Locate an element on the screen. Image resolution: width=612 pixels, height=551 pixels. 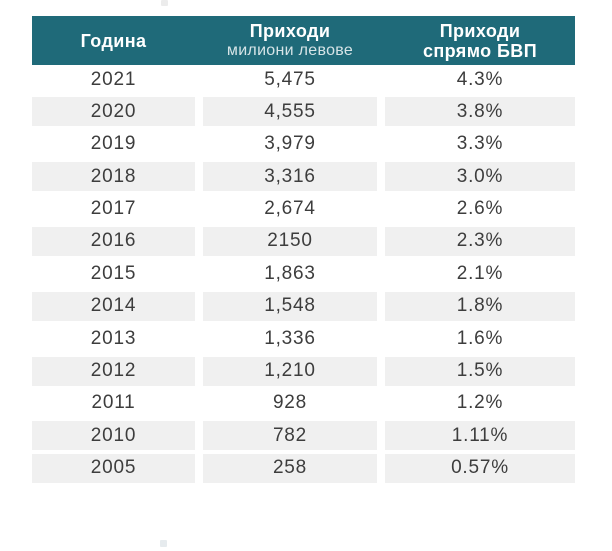
year-cell: 2021 is located at coordinates (113, 79).